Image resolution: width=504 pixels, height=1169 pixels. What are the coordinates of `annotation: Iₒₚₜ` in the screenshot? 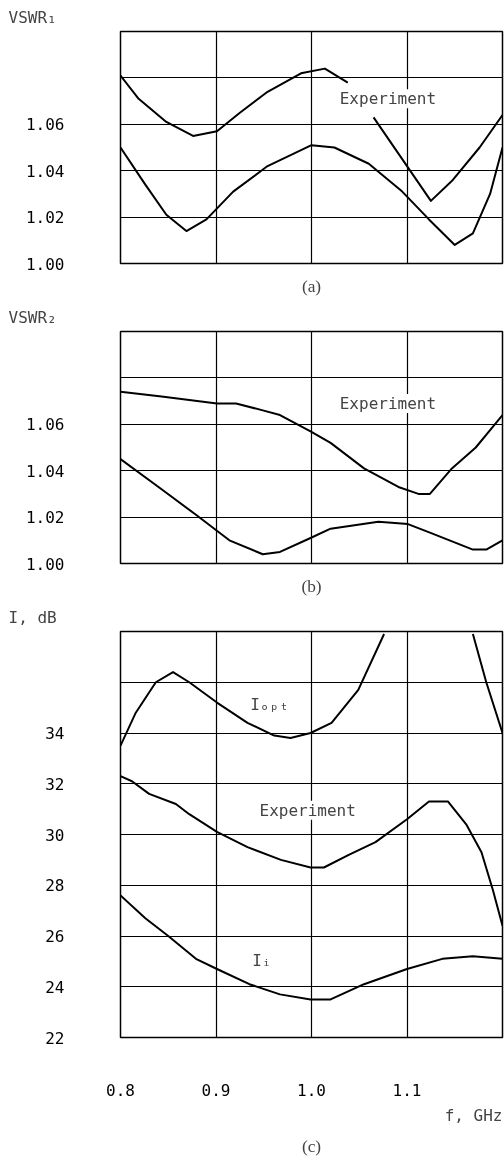 It's located at (269, 705).